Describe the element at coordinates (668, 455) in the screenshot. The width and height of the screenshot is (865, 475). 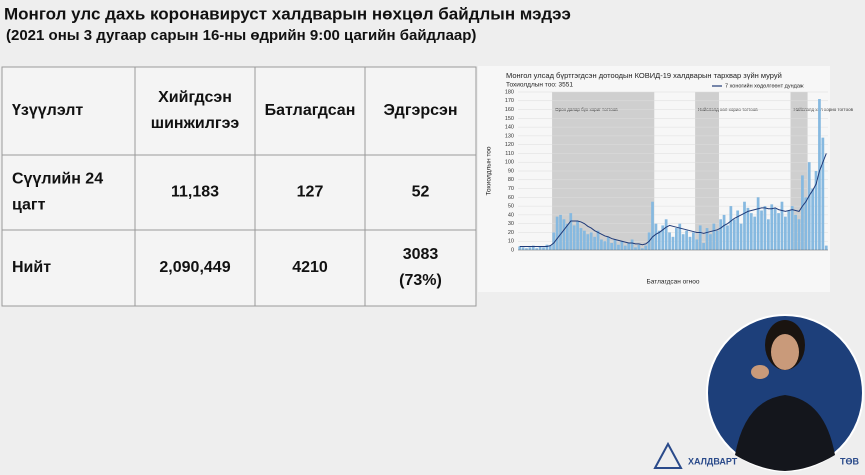
I see `logo-icon` at that location.